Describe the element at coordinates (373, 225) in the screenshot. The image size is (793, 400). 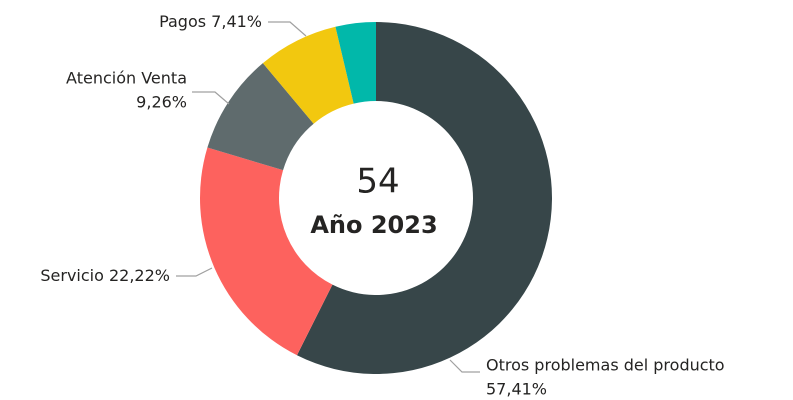
I see `center-label: Año 2023` at that location.